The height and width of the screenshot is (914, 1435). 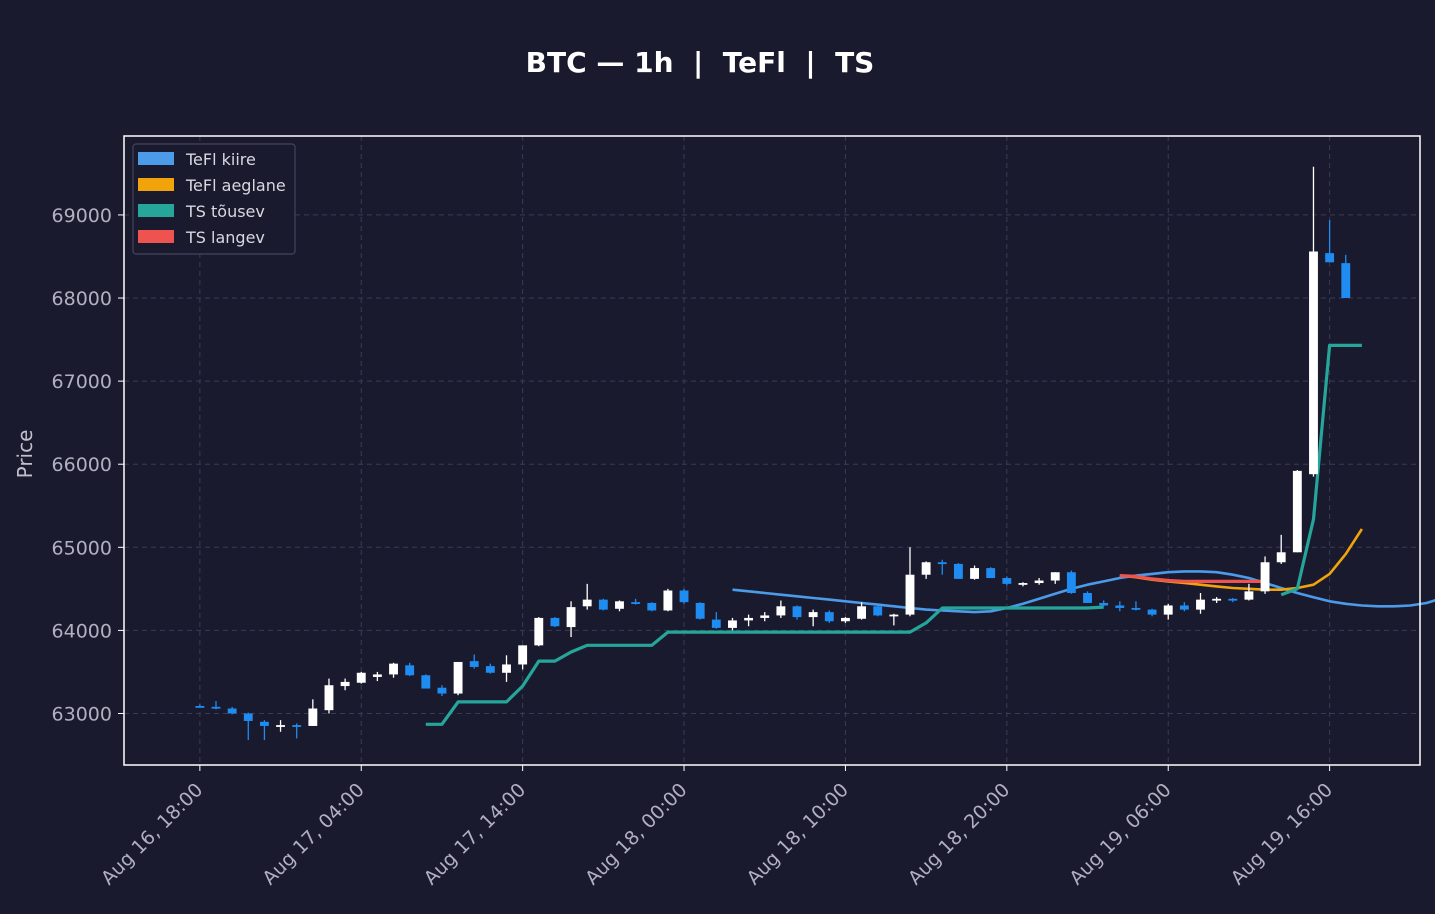 I want to click on y-tick-label: 68000, so click(x=82, y=299).